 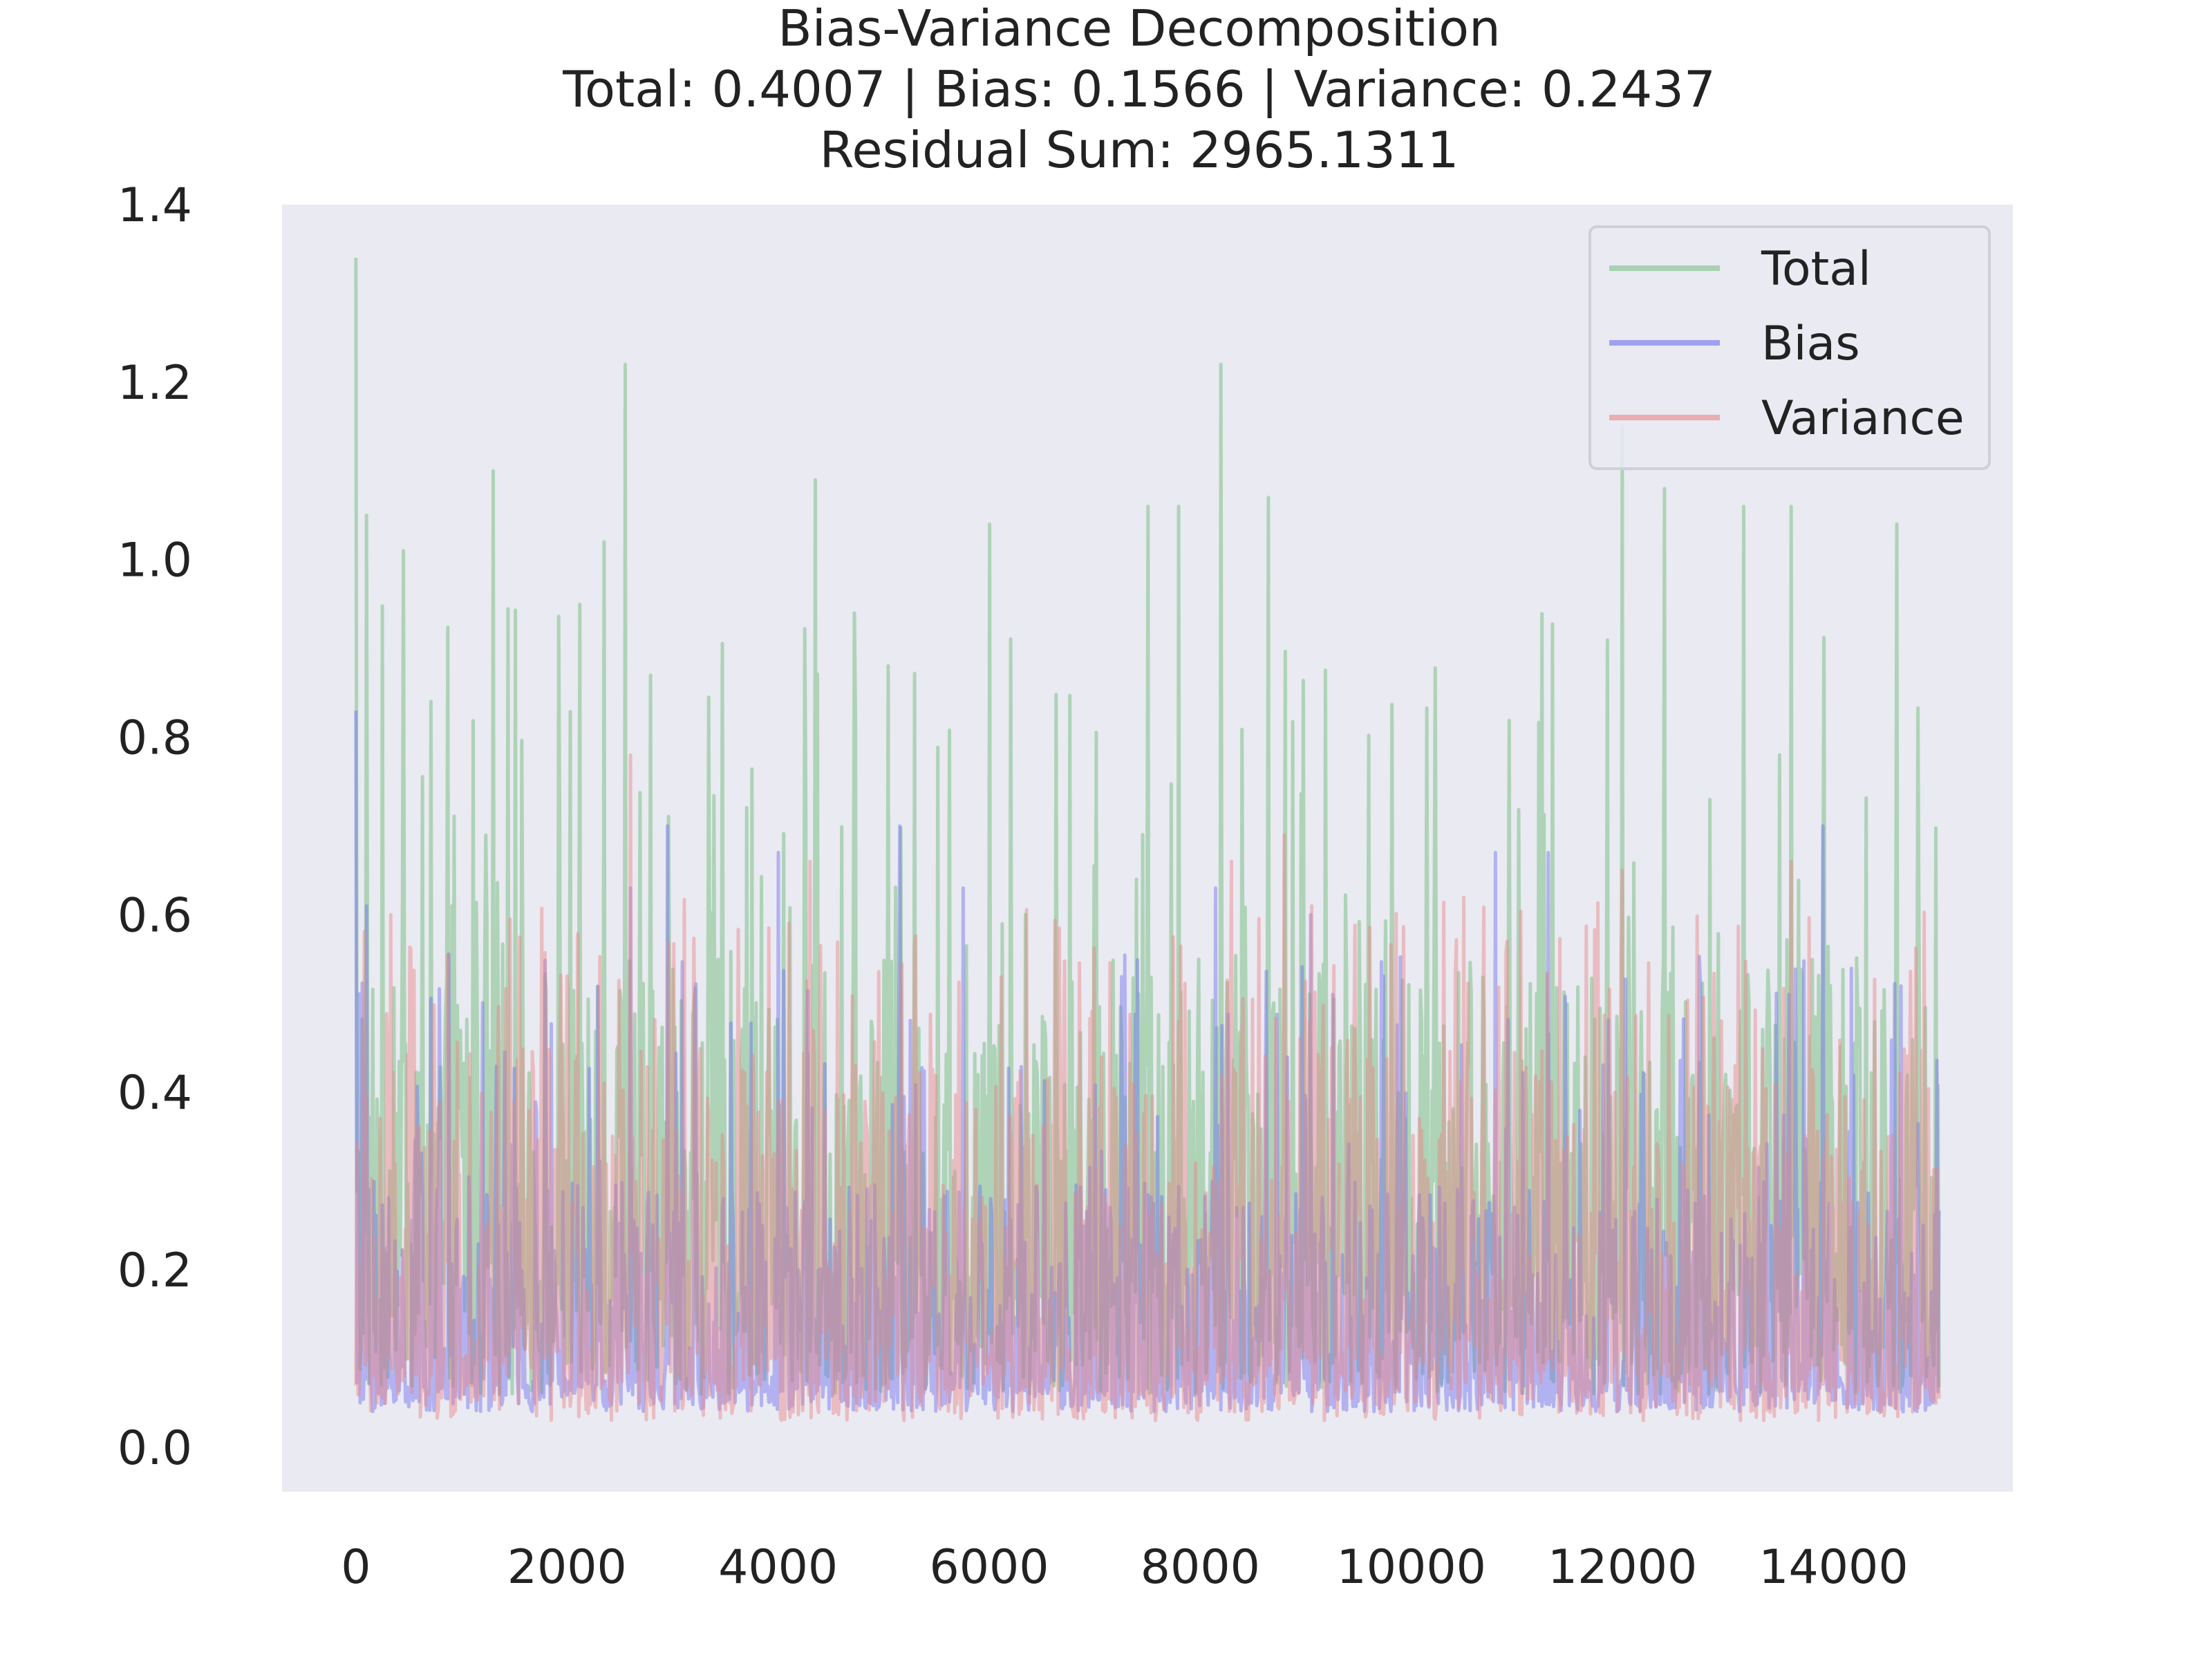 What do you see at coordinates (155, 1093) in the screenshot?
I see `y-tick-label: 0.4` at bounding box center [155, 1093].